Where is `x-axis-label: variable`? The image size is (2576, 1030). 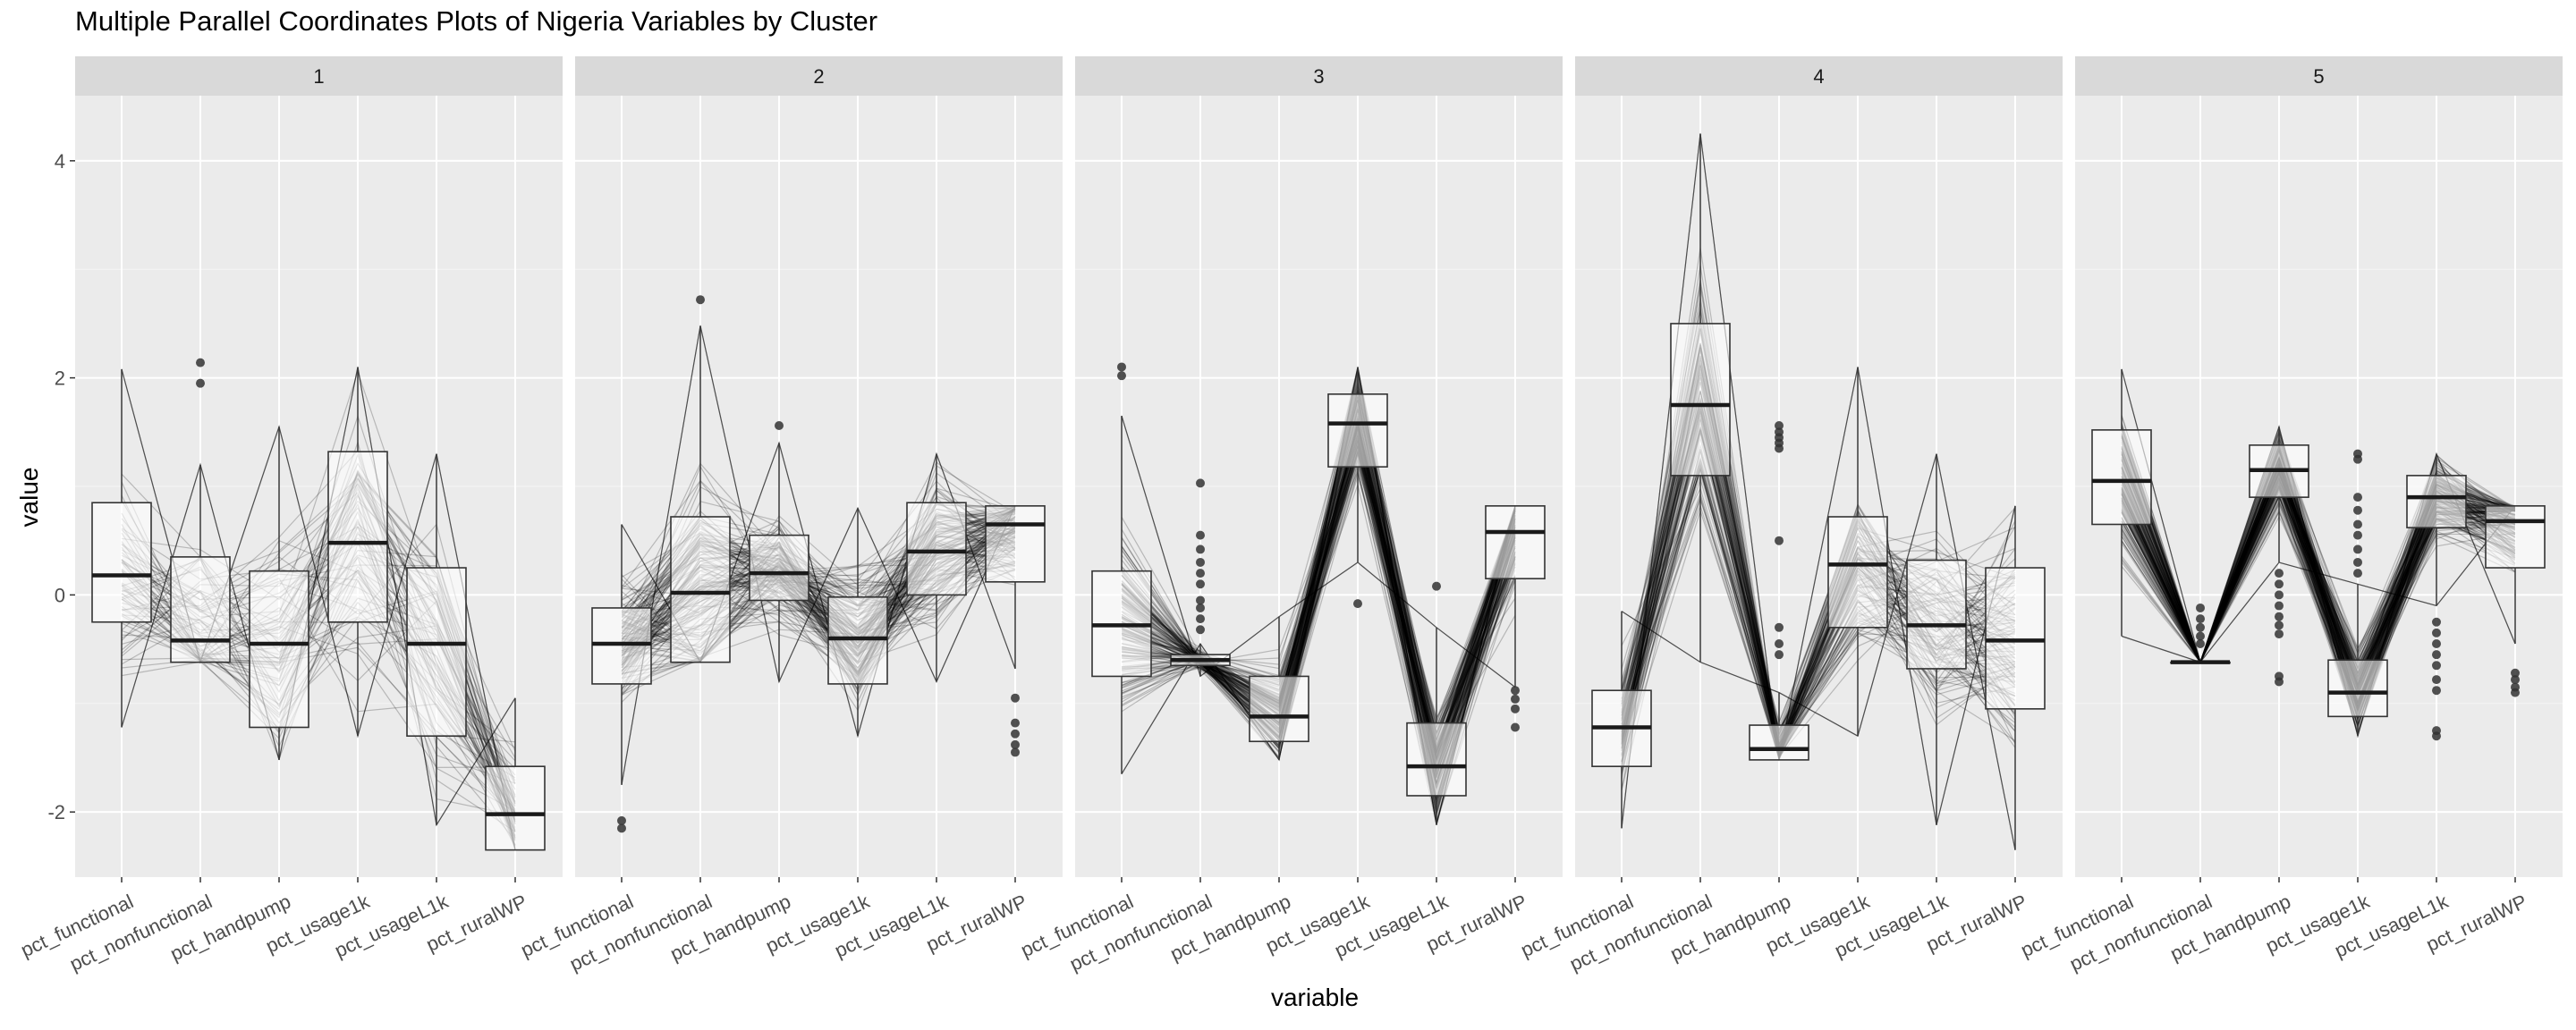
x-axis-label: variable is located at coordinates (1315, 997).